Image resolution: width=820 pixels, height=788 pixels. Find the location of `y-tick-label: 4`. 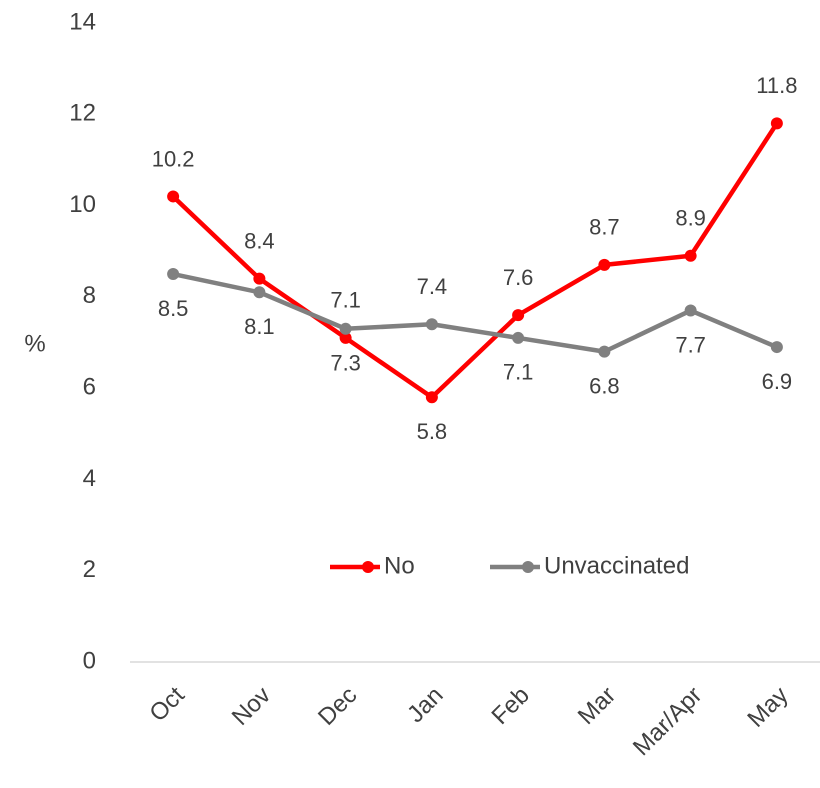

y-tick-label: 4 is located at coordinates (89, 478).